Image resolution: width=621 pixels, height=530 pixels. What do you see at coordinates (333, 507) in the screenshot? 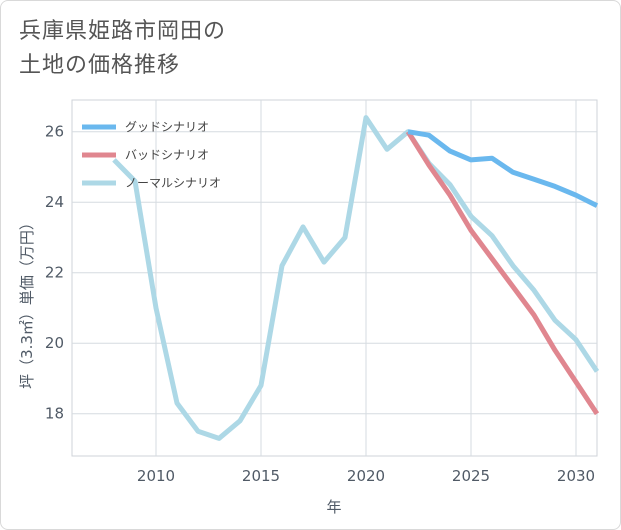
I see `x-axis-label: 年` at bounding box center [333, 507].